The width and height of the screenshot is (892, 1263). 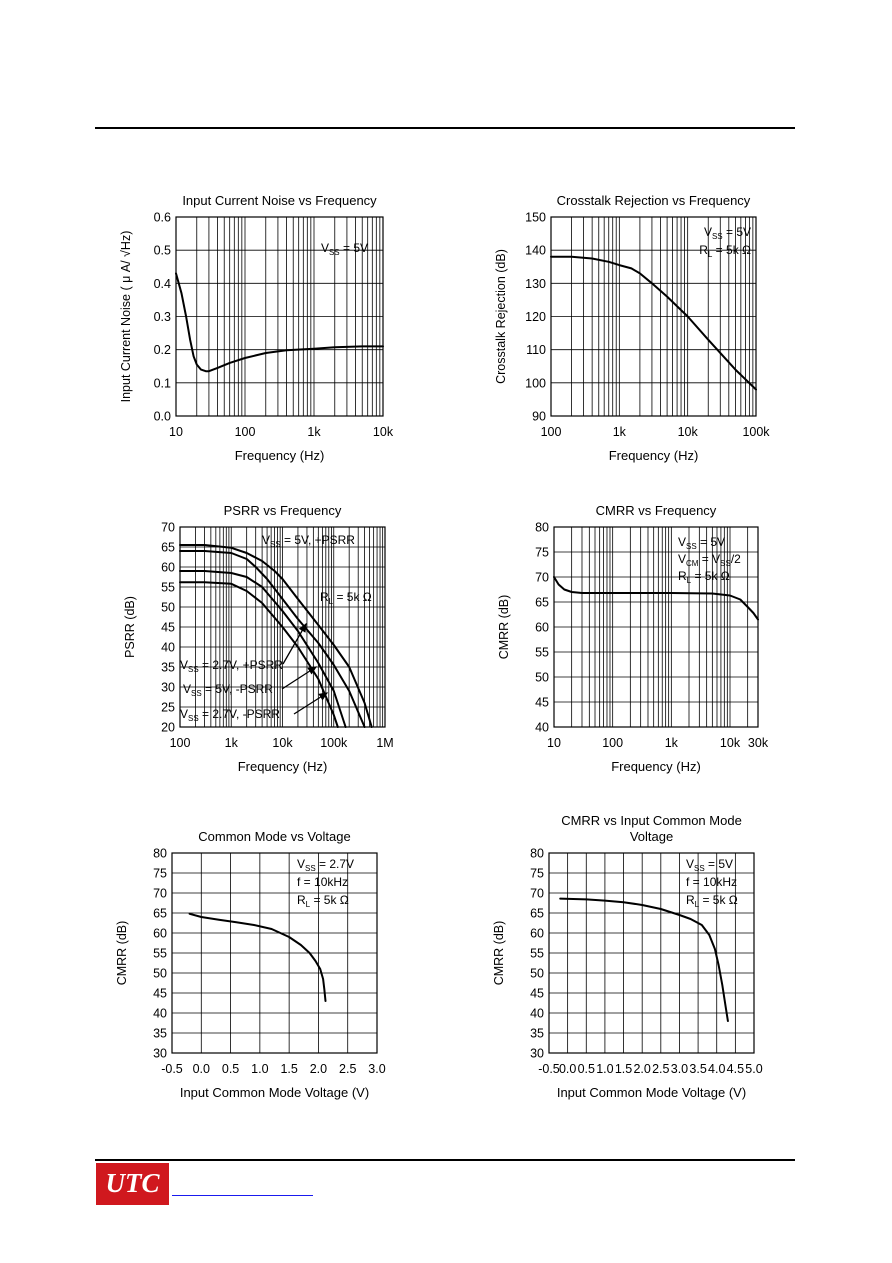 What do you see at coordinates (283, 510) in the screenshot?
I see `chart-title: PSRR vs Frequency` at bounding box center [283, 510].